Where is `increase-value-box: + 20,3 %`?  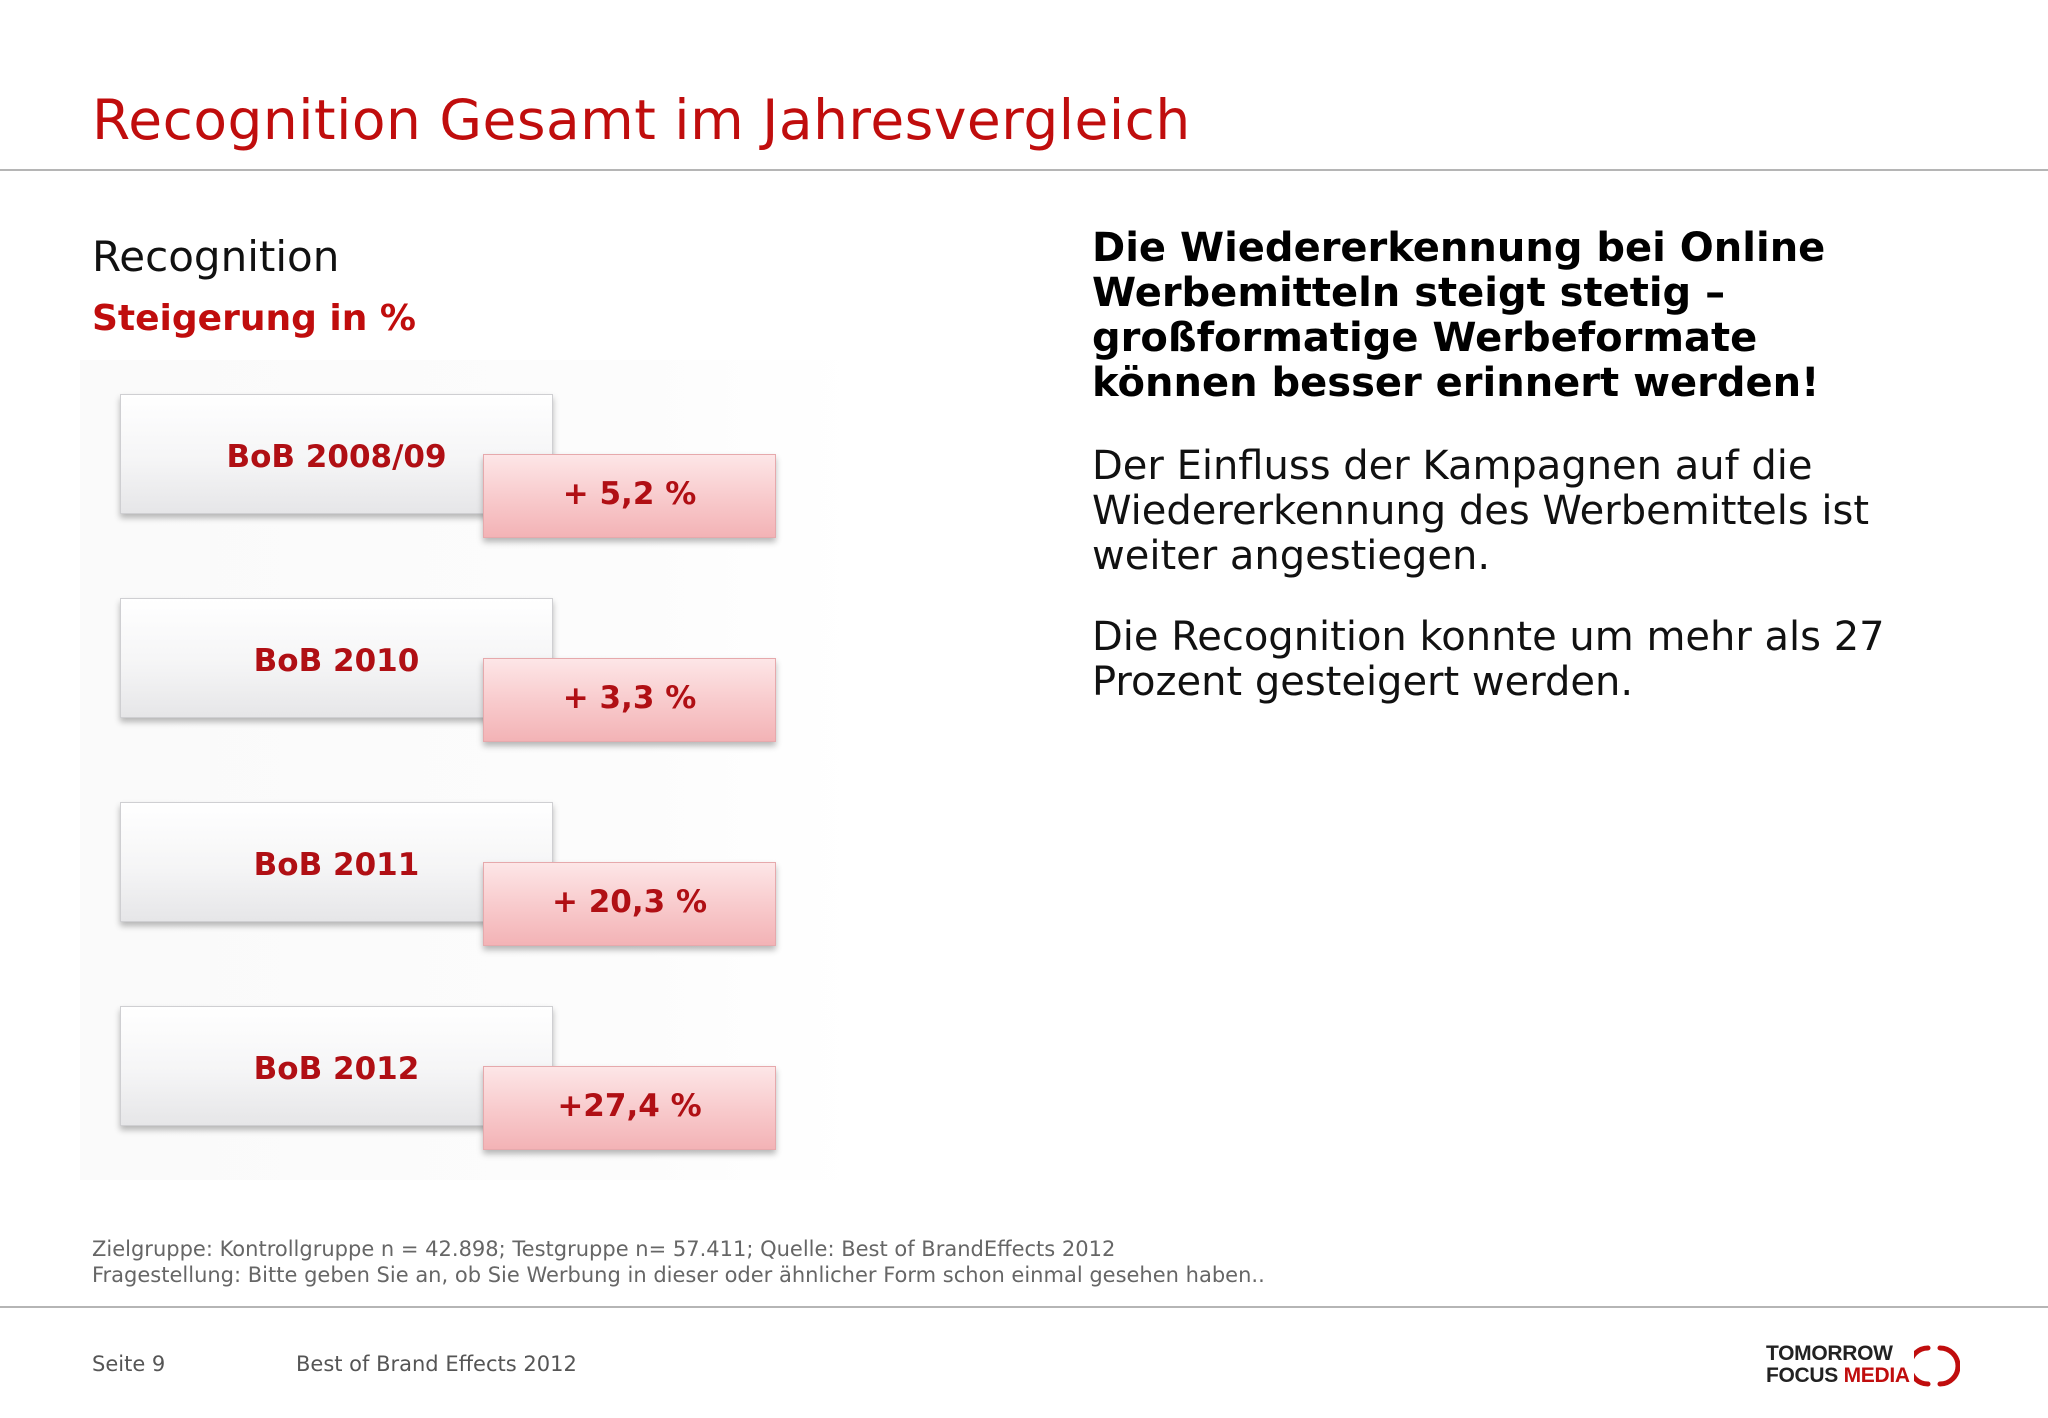 increase-value-box: + 20,3 % is located at coordinates (629, 904).